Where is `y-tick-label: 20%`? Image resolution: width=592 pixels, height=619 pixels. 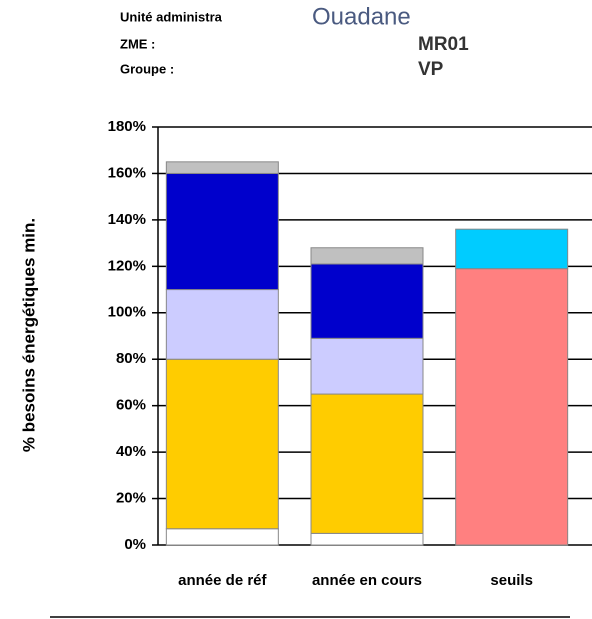
y-tick-label: 20% is located at coordinates (131, 498).